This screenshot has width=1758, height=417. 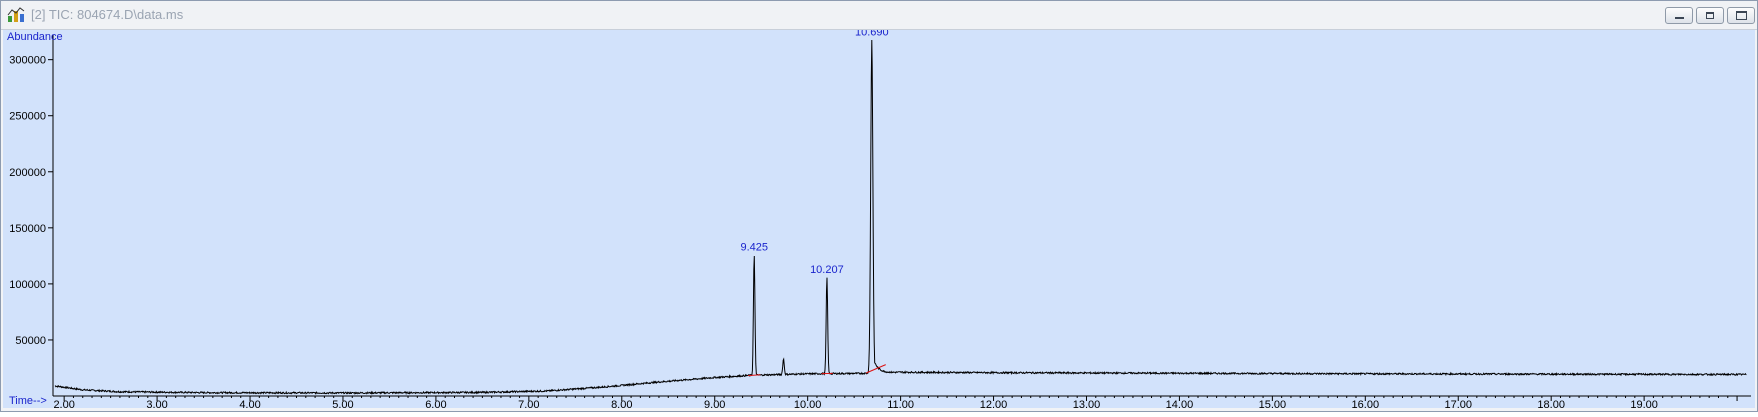 What do you see at coordinates (1180, 403) in the screenshot?
I see `x-tick-label: 14.00` at bounding box center [1180, 403].